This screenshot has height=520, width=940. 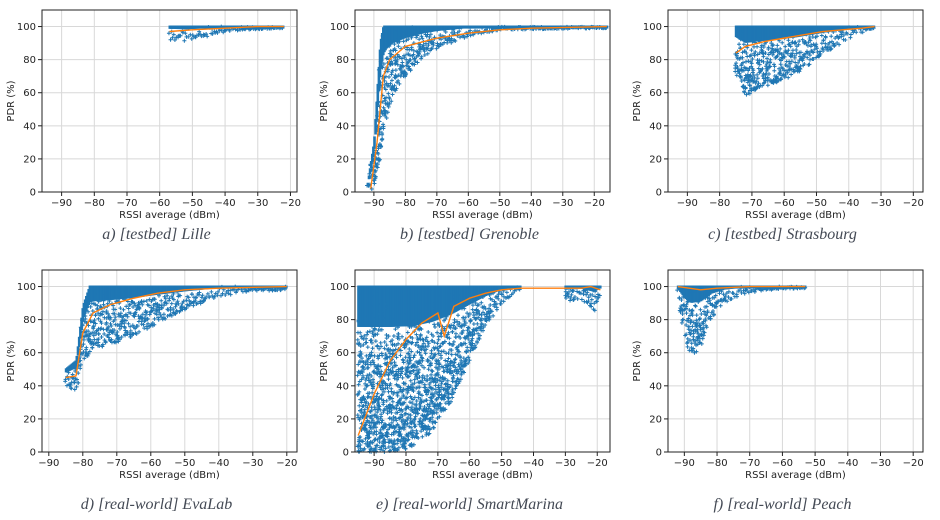 What do you see at coordinates (342, 386) in the screenshot?
I see `y-tick-label: 40` at bounding box center [342, 386].